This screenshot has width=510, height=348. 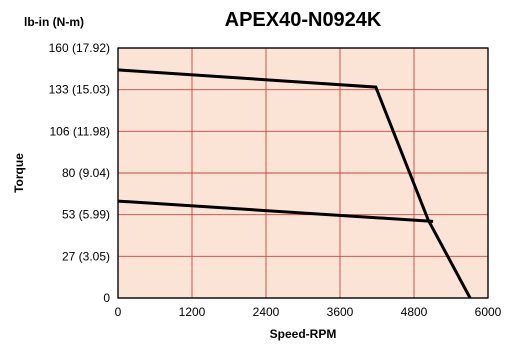 I want to click on x-tick-label: 2400, so click(x=266, y=312).